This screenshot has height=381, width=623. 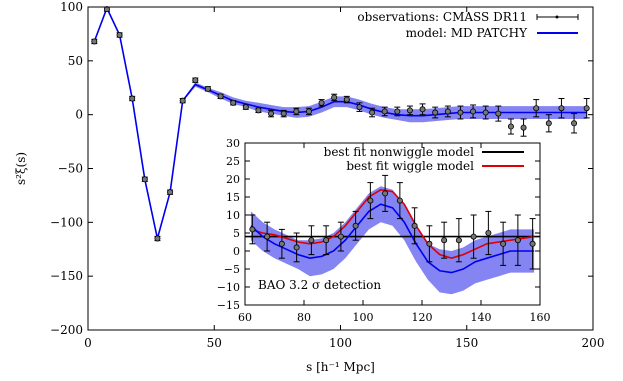 I want to click on y-axis-title: s²ξ(s), so click(x=21, y=168).